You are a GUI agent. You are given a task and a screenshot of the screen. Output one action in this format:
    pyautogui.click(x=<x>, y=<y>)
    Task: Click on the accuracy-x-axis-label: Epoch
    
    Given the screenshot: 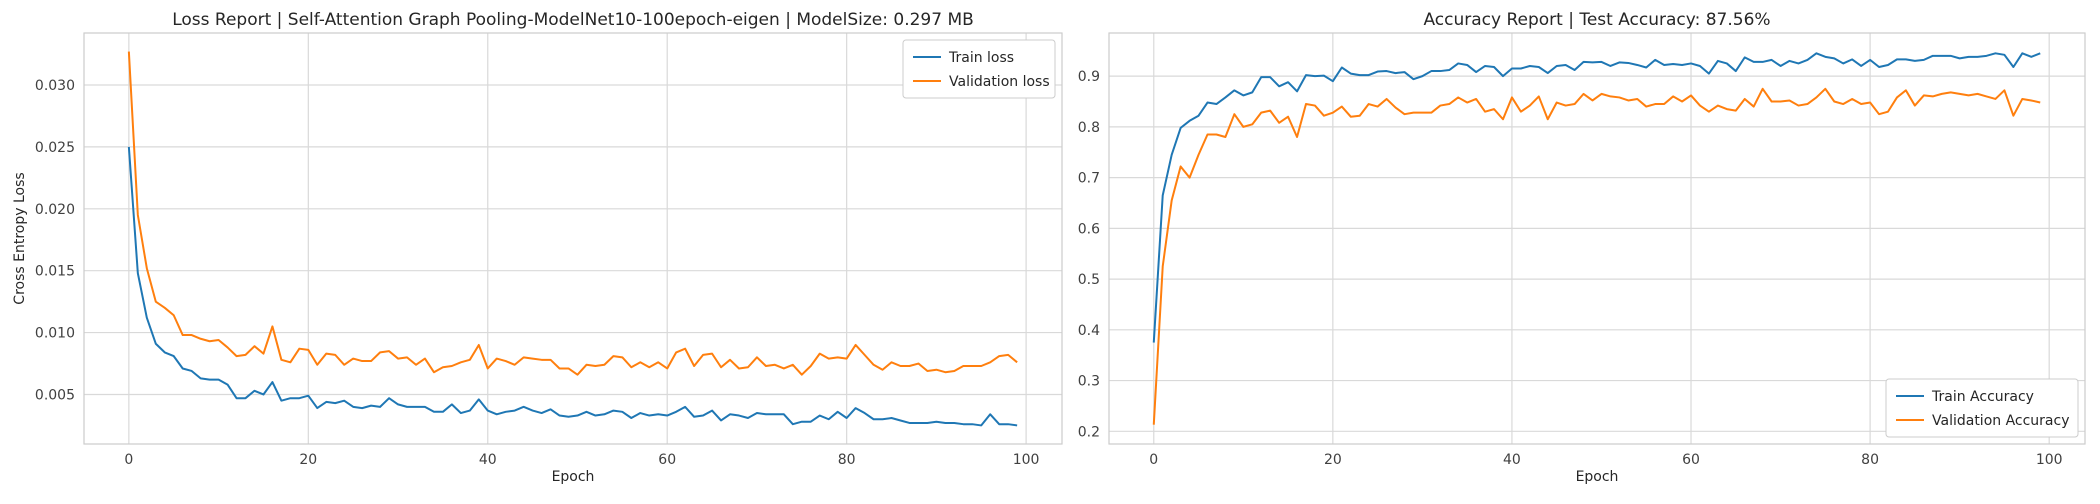 What is the action you would take?
    pyautogui.click(x=1597, y=477)
    